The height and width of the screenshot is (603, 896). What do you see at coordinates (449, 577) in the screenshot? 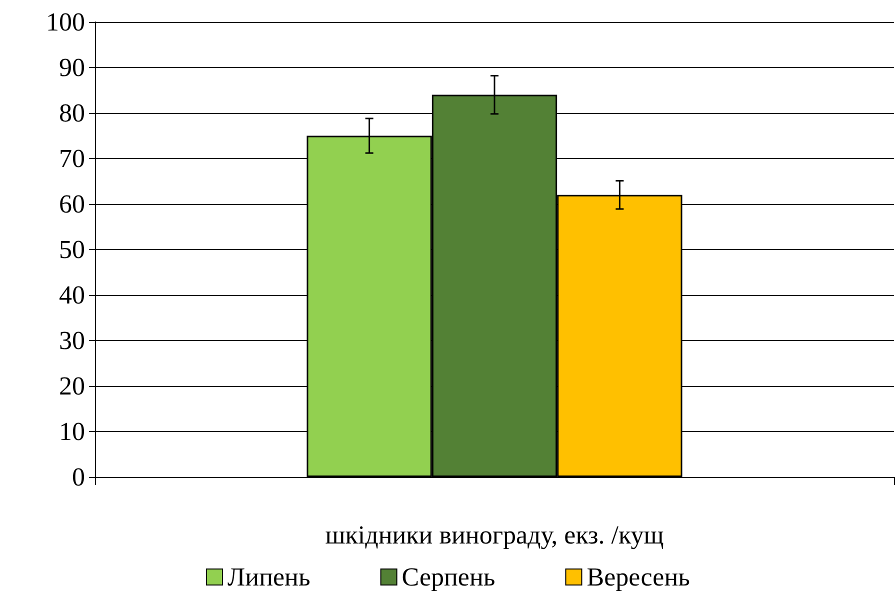
I see `legend-label: Серпень` at bounding box center [449, 577].